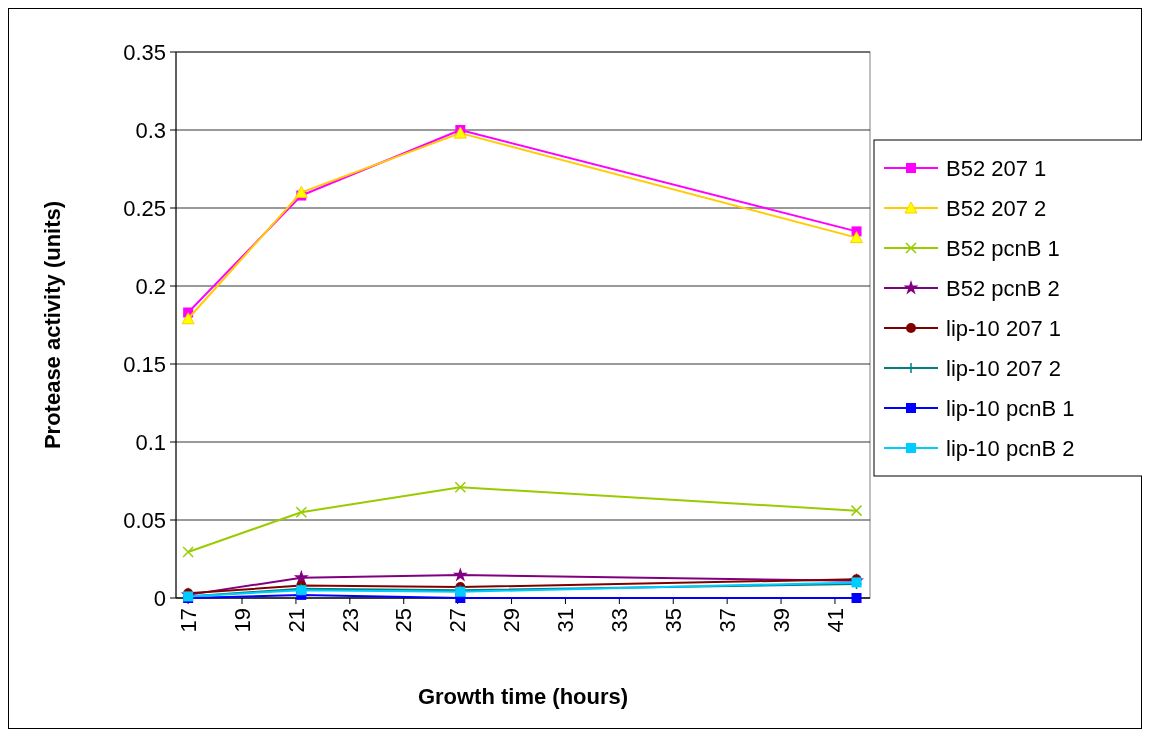 Image resolution: width=1150 pixels, height=737 pixels. I want to click on y-tick-label: 0.1, so click(150, 442).